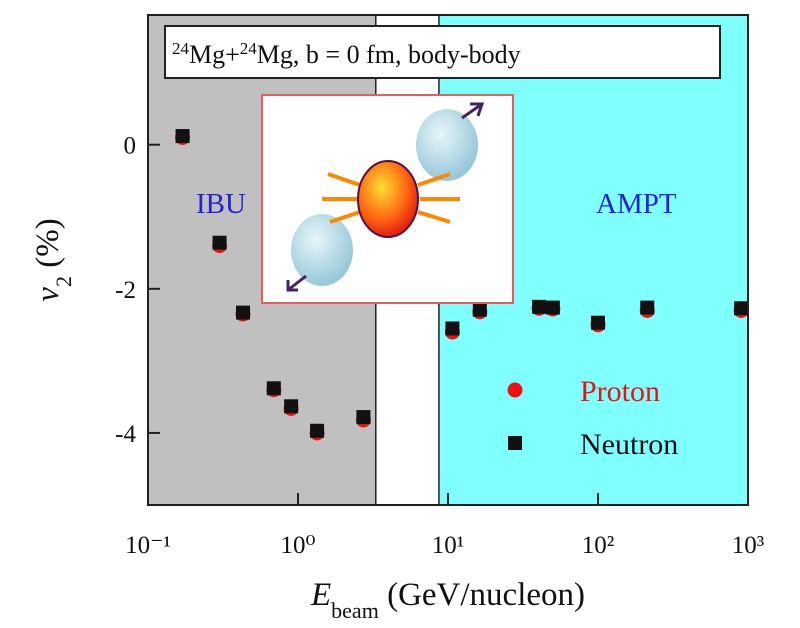 The width and height of the screenshot is (800, 628). What do you see at coordinates (748, 545) in the screenshot?
I see `x-tick-label: 10³` at bounding box center [748, 545].